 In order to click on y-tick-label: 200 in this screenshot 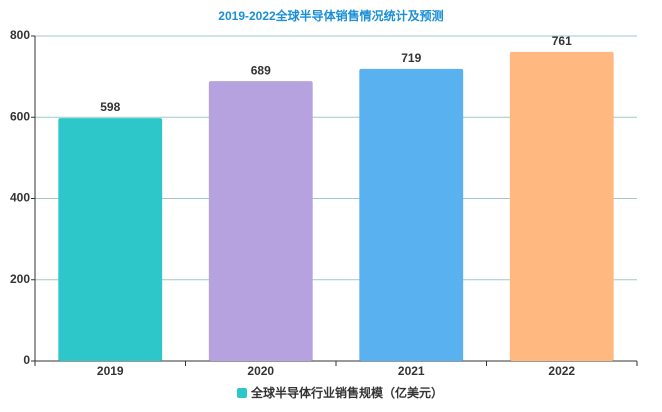, I will do `click(20, 279)`.